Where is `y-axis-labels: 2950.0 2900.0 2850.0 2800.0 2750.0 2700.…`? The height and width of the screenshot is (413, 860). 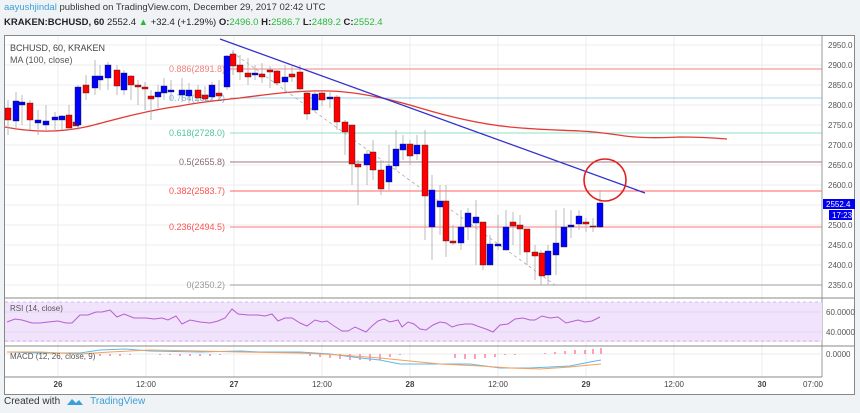
y-axis-labels: 2950.0 2900.0 2850.0 2800.0 2750.0 2700.… is located at coordinates (840, 165).